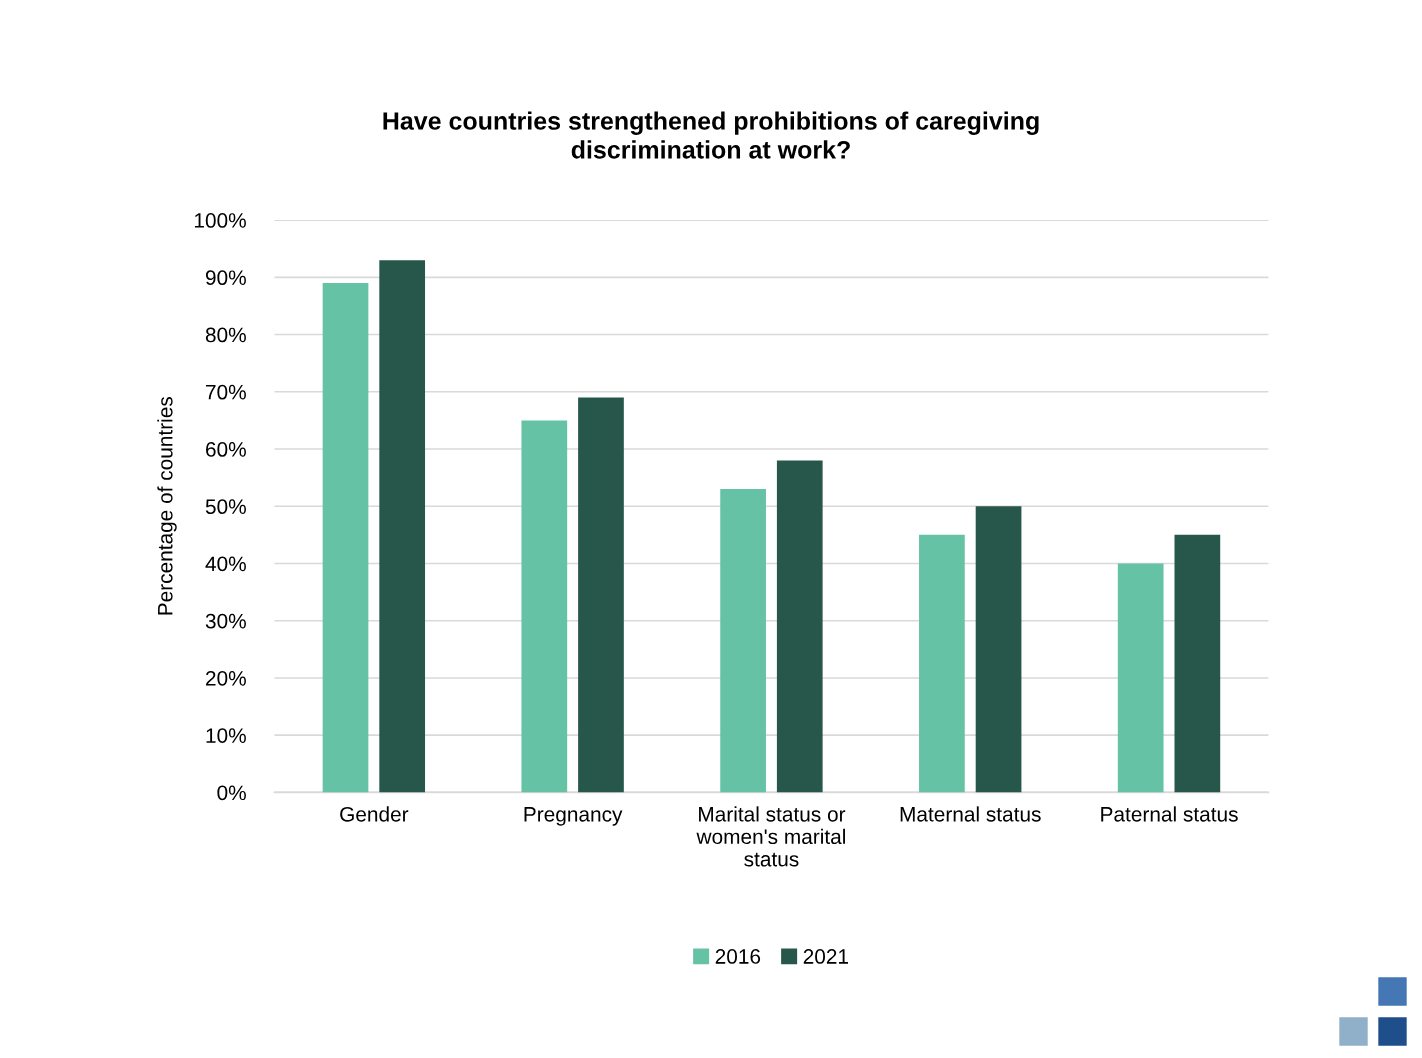 The height and width of the screenshot is (1058, 1422). What do you see at coordinates (374, 814) in the screenshot?
I see `x-tick-label: Gender` at bounding box center [374, 814].